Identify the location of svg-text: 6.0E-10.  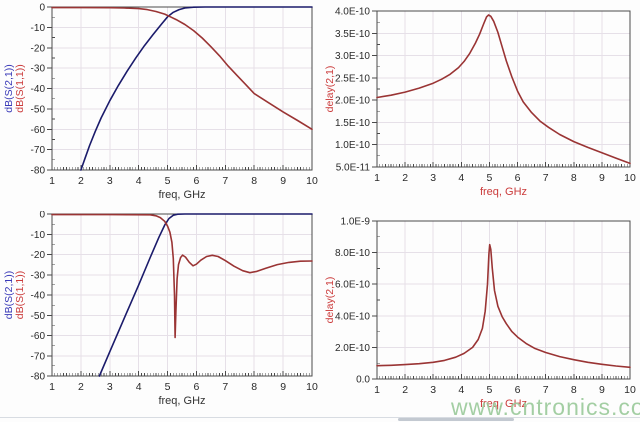
(352, 285).